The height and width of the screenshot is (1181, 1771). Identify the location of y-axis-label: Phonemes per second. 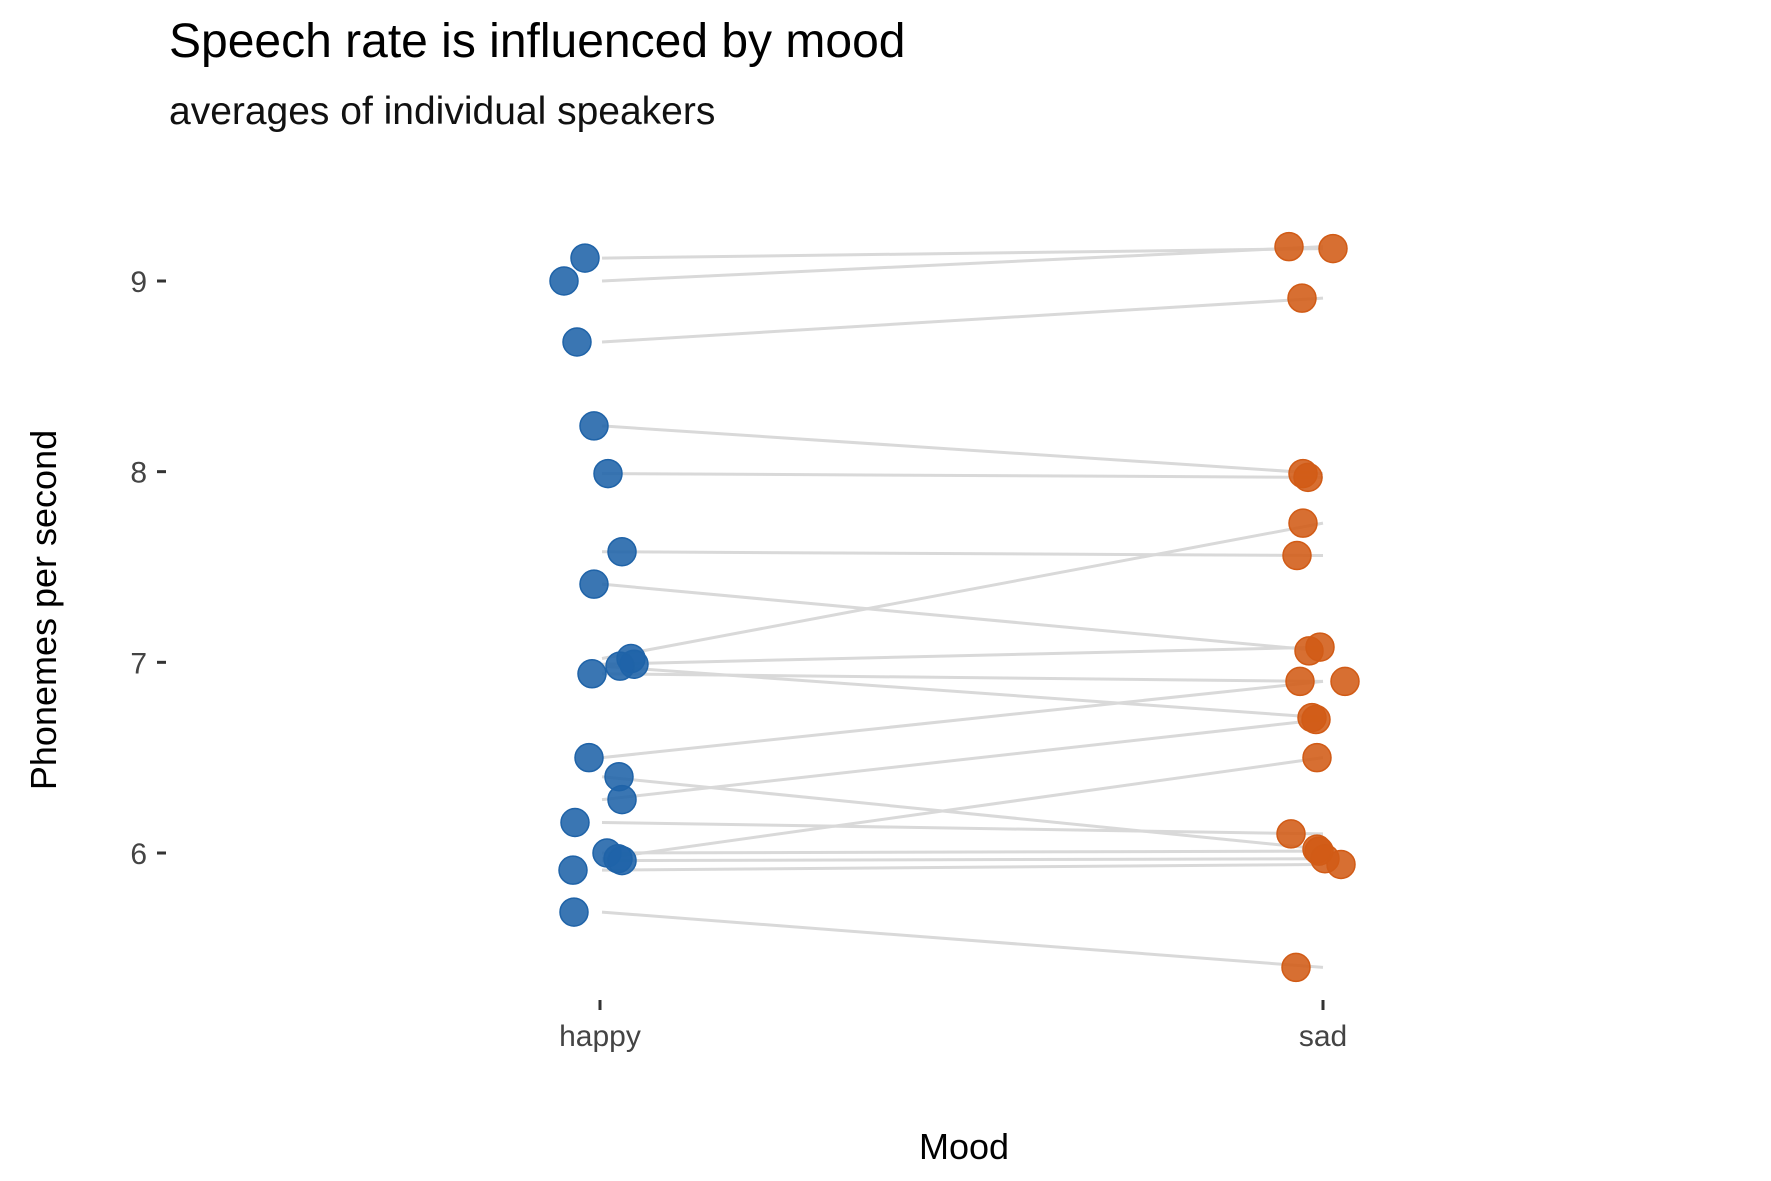
(43, 610).